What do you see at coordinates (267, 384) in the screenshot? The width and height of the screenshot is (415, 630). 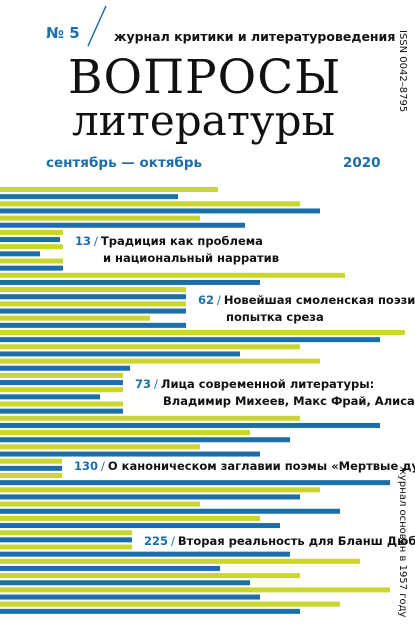 I see `entry-title: Лица современной литературы:` at bounding box center [267, 384].